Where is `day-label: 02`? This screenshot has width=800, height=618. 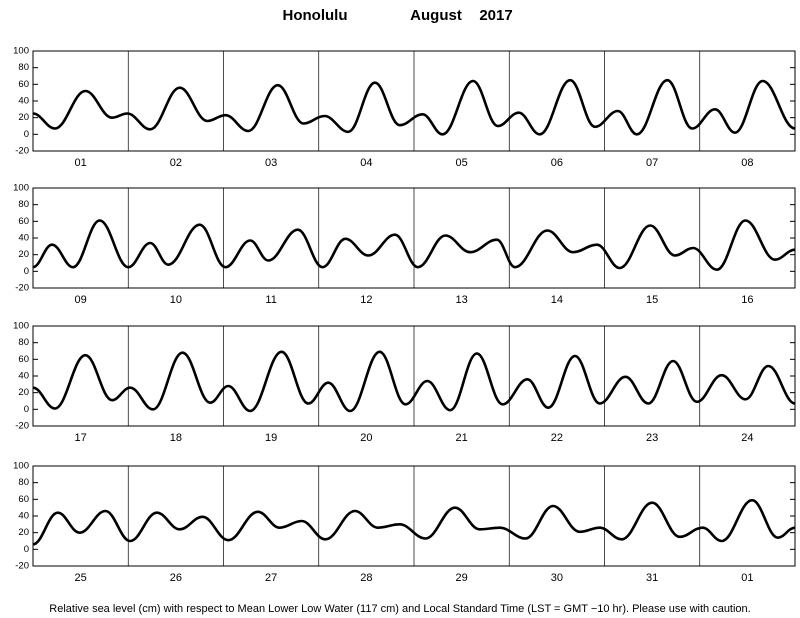
day-label: 02 is located at coordinates (176, 163).